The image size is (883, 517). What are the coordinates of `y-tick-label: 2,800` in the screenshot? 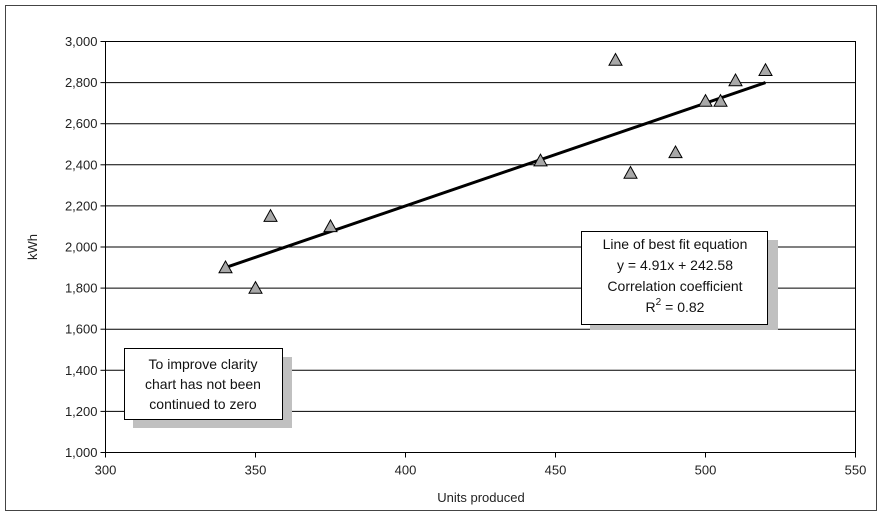 It's located at (81, 82).